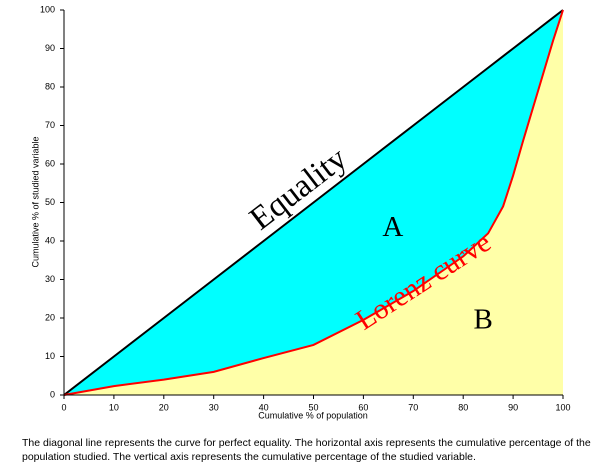 This screenshot has height=466, width=608. What do you see at coordinates (50, 240) in the screenshot?
I see `y-tick-label: 40` at bounding box center [50, 240].